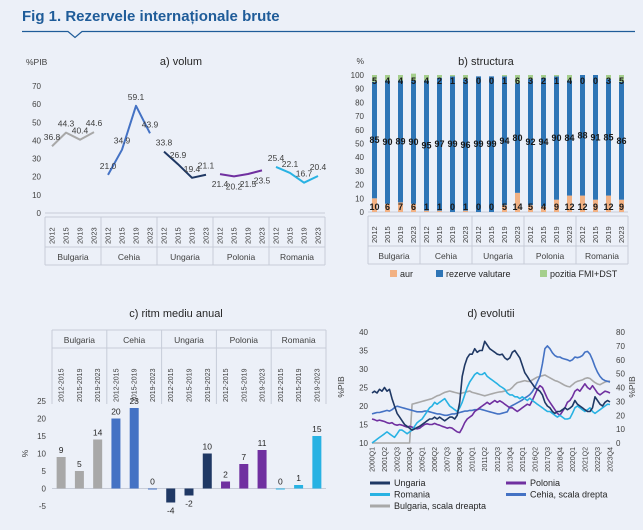 This screenshot has width=643, height=530. Describe the element at coordinates (225, 475) in the screenshot. I see `svg-text: 2` at that location.